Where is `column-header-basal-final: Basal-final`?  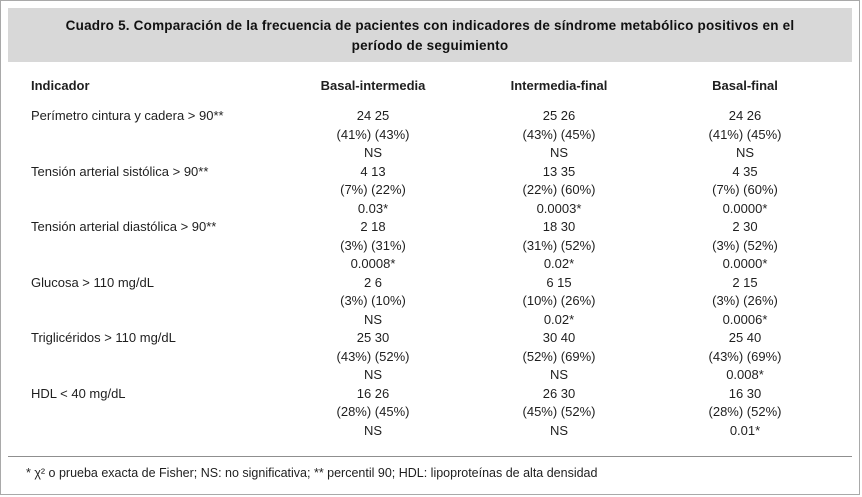 column-header-basal-final: Basal-final is located at coordinates (745, 86).